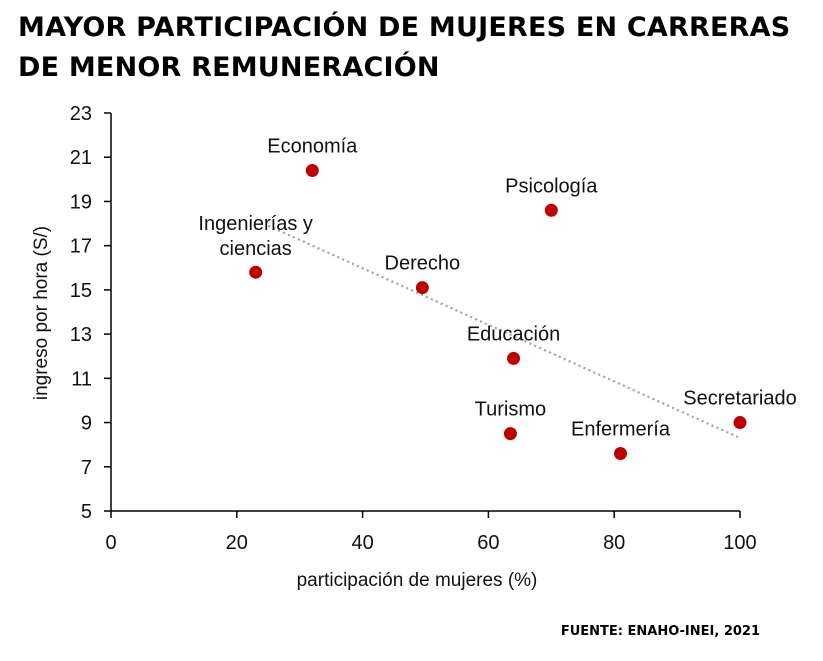 This screenshot has width=823, height=661. Describe the element at coordinates (417, 580) in the screenshot. I see `x-axis-label: participación de mujeres (%)` at that location.